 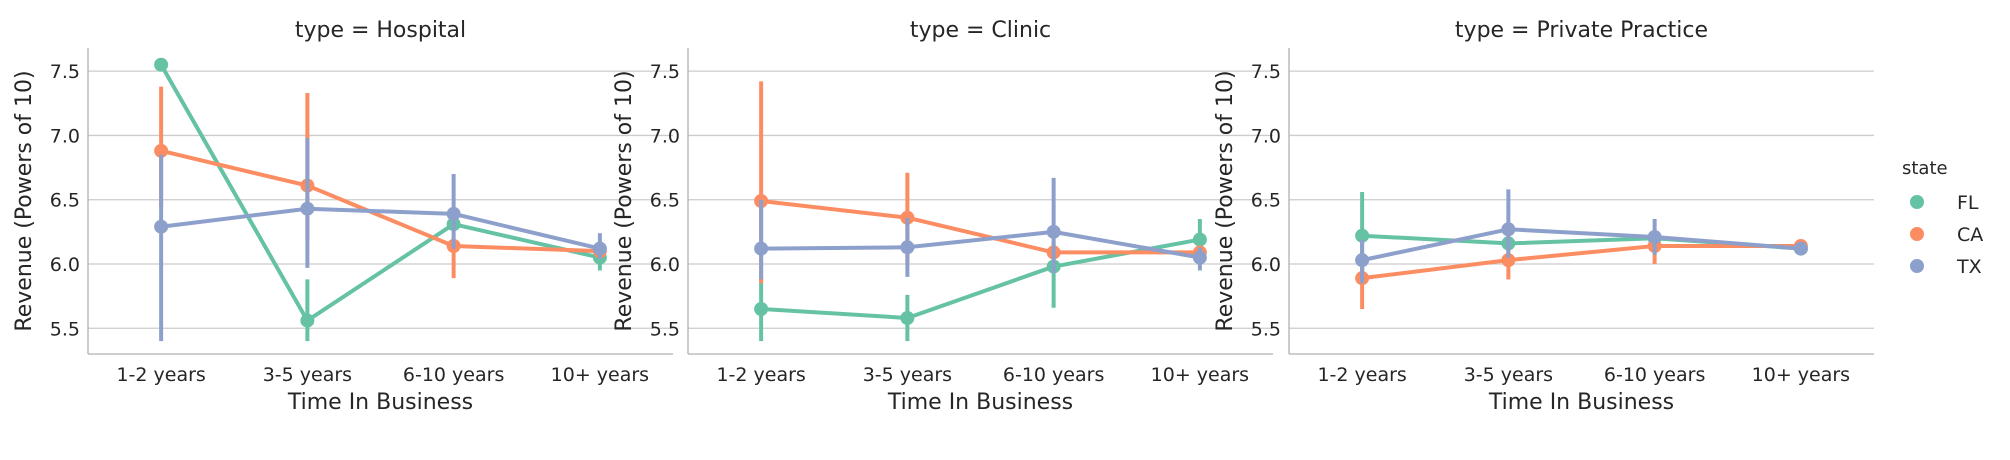 What do you see at coordinates (1968, 203) in the screenshot?
I see `legend-label-fl: FL` at bounding box center [1968, 203].